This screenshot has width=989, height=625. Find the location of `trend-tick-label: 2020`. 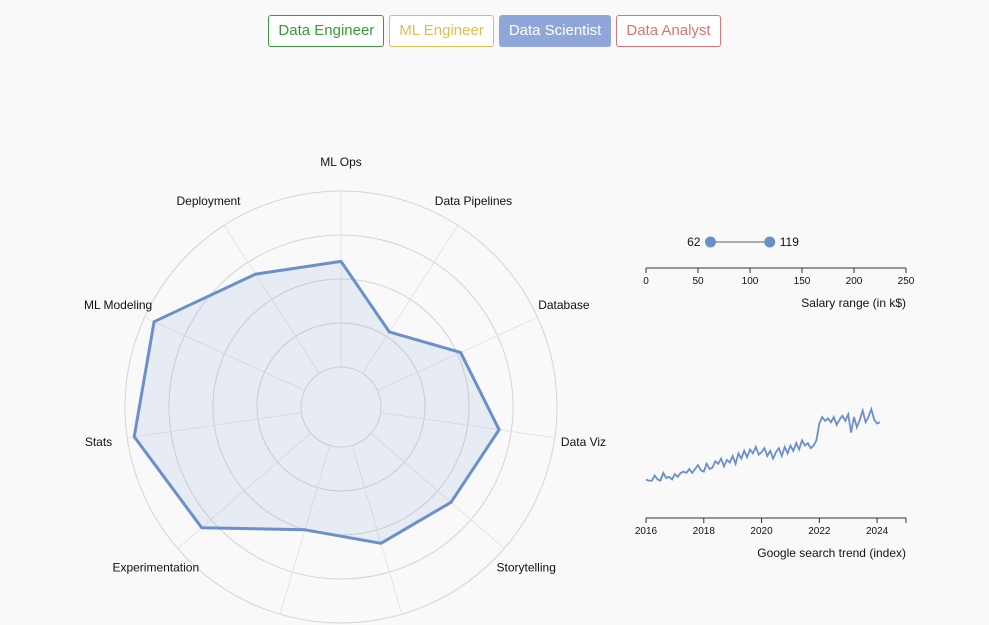

trend-tick-label: 2020 is located at coordinates (761, 531).